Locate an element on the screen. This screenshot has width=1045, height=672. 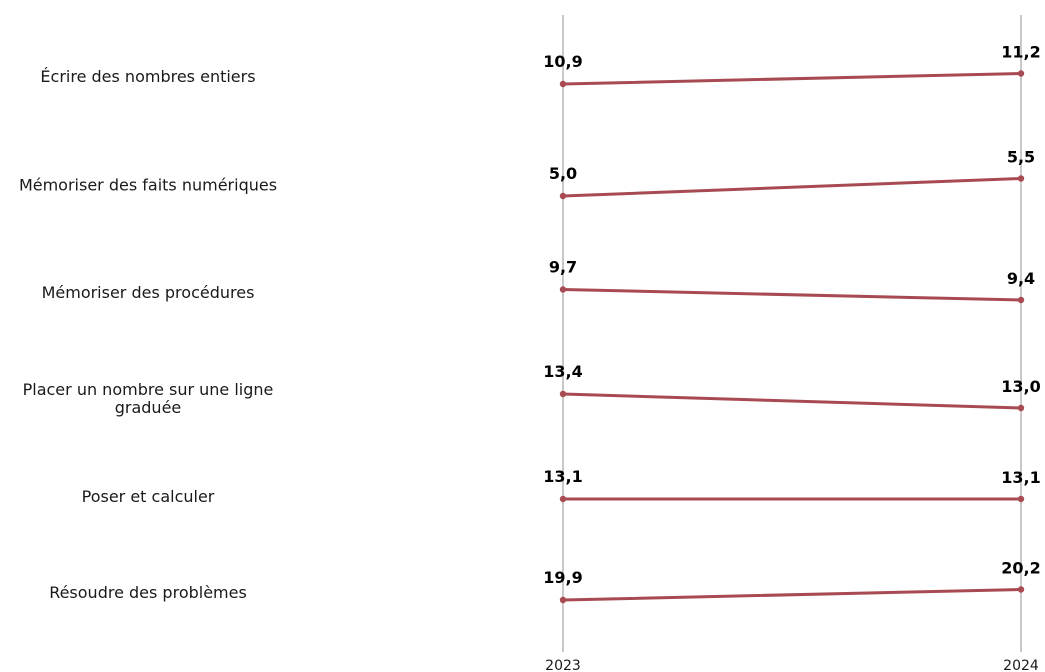
x-tick-label: 2024 is located at coordinates (1021, 665).